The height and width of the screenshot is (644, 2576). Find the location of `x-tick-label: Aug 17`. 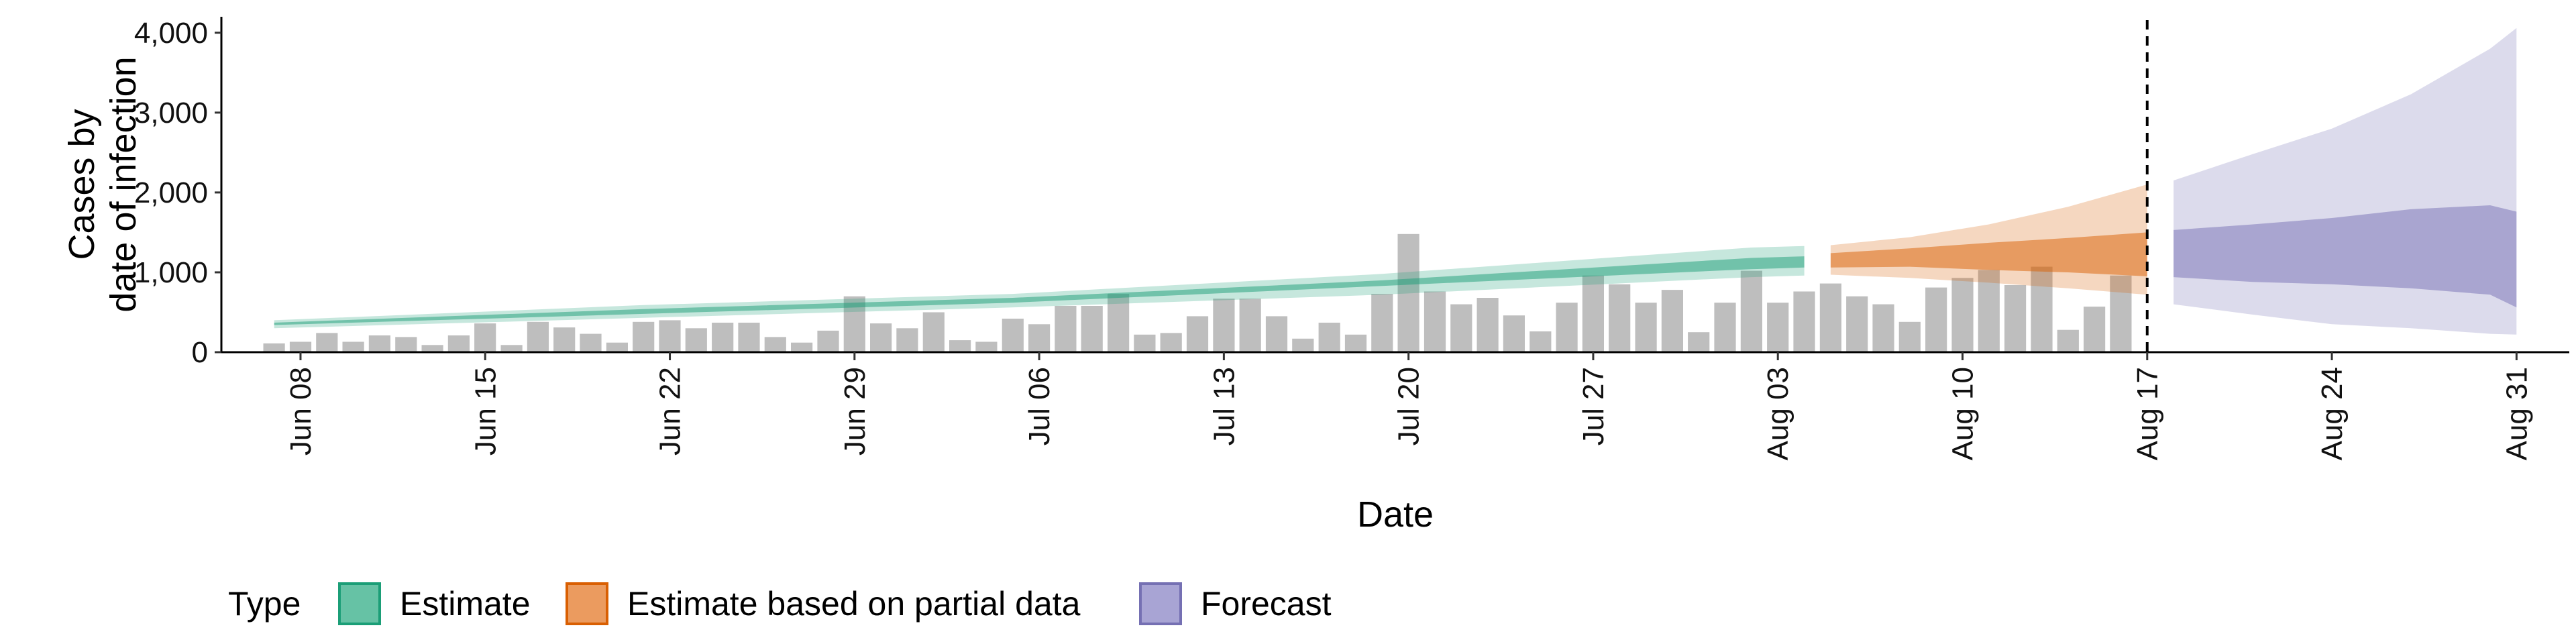

x-tick-label: Aug 17 is located at coordinates (2147, 413).